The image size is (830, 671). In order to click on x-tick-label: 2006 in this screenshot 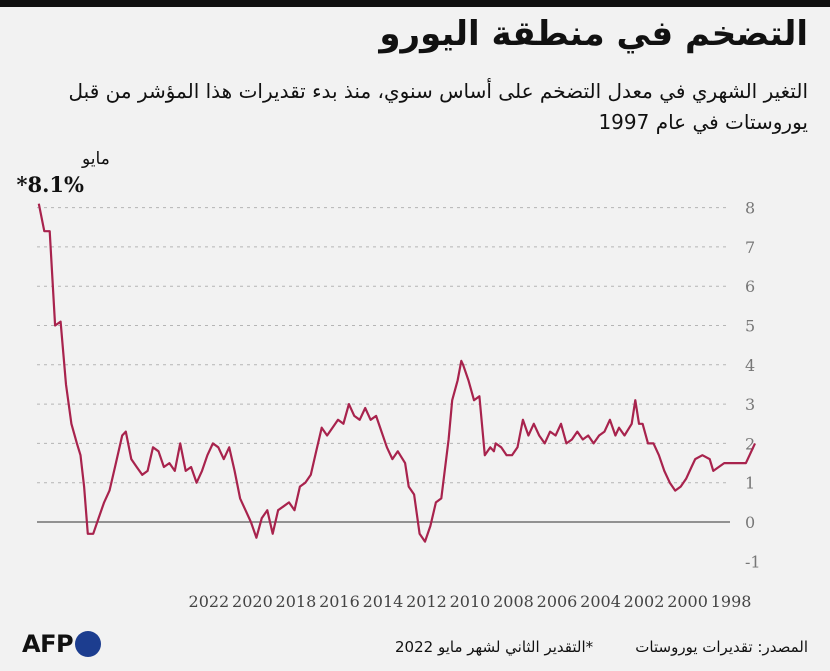, I will do `click(557, 601)`.